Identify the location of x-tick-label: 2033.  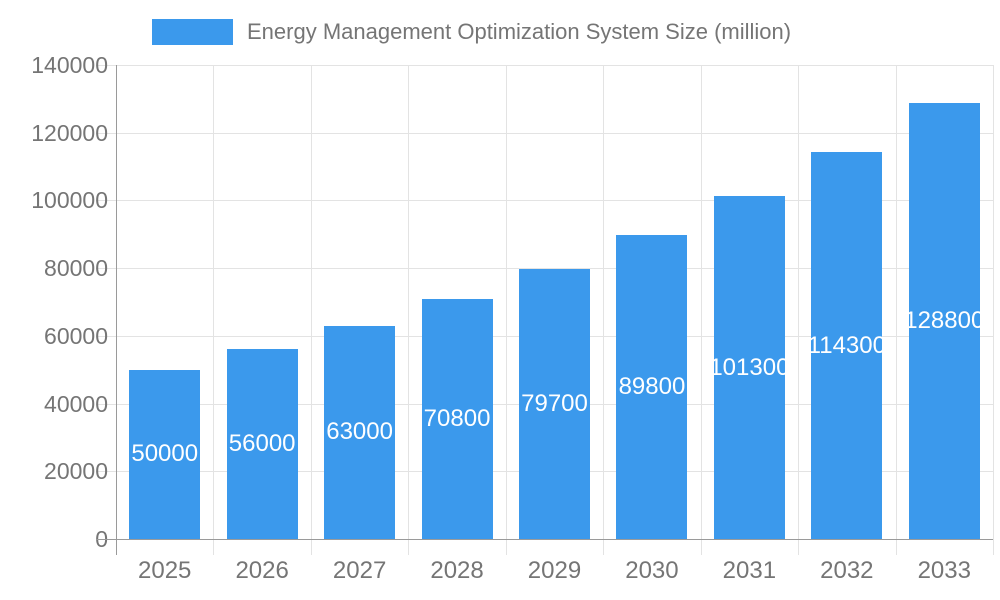
(944, 570).